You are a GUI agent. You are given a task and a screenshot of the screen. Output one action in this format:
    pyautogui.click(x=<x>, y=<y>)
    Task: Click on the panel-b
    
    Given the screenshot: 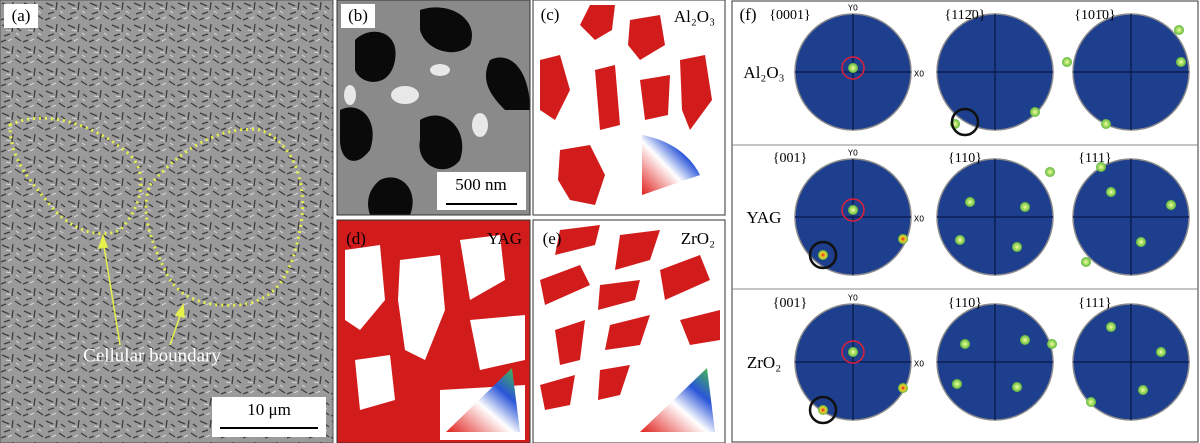 What is the action you would take?
    pyautogui.click(x=433, y=108)
    